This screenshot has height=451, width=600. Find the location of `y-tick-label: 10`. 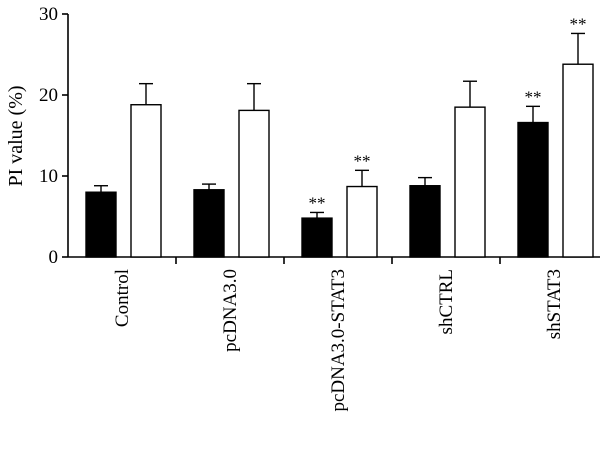

y-tick-label: 10 is located at coordinates (48, 176).